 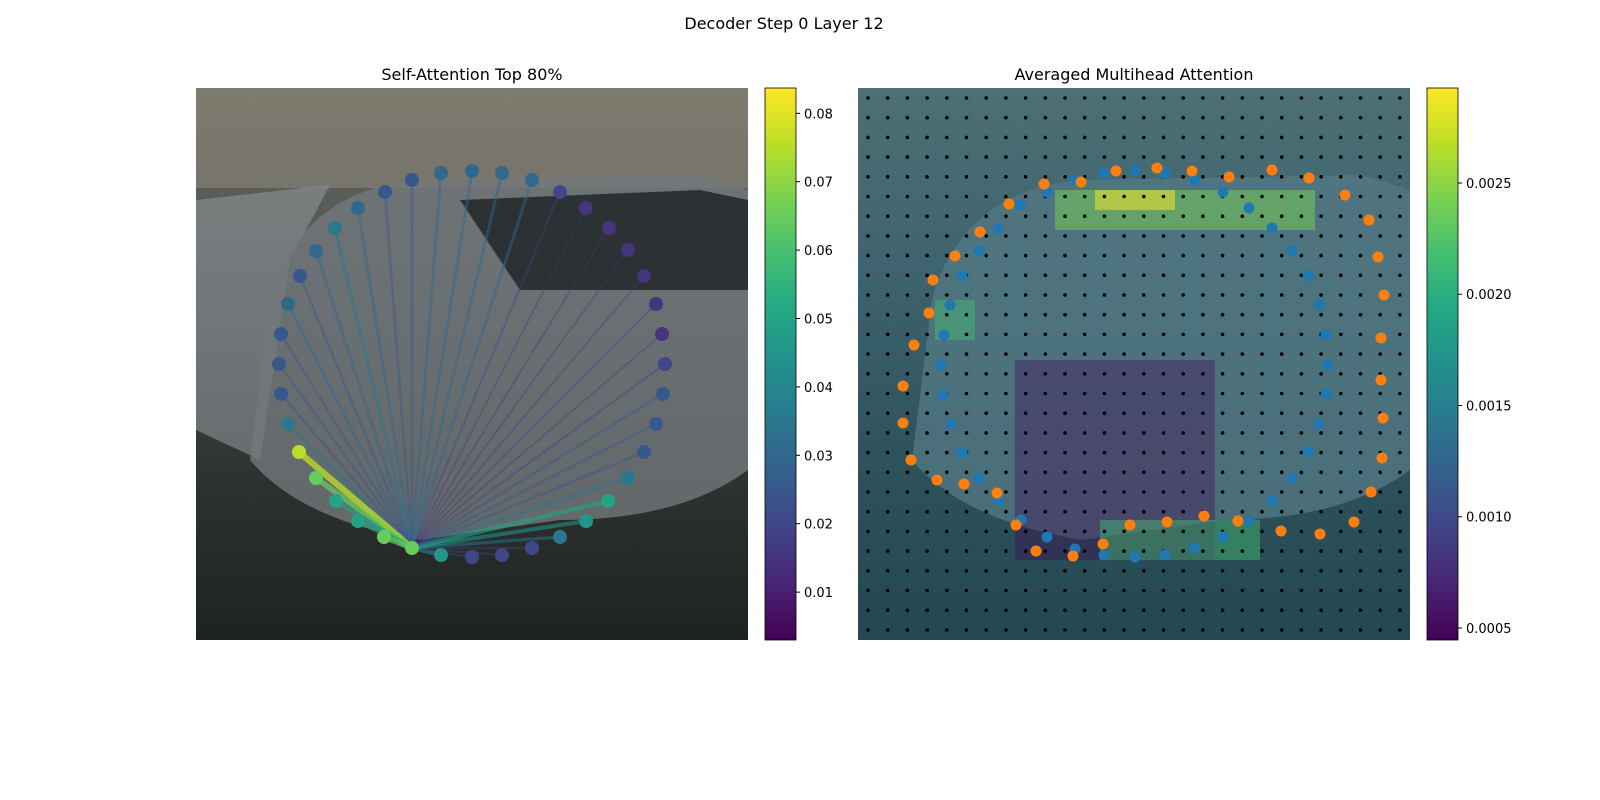 What do you see at coordinates (1489, 184) in the screenshot?
I see `colorbar-tick-label: 0.0025` at bounding box center [1489, 184].